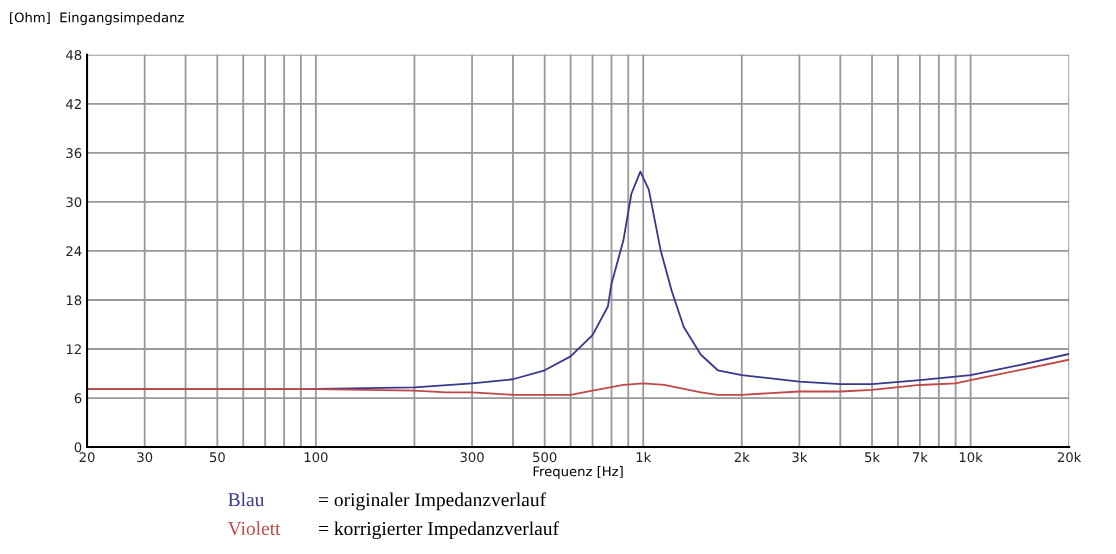 The image size is (1116, 554). I want to click on y-tick-label: 30, so click(74, 202).